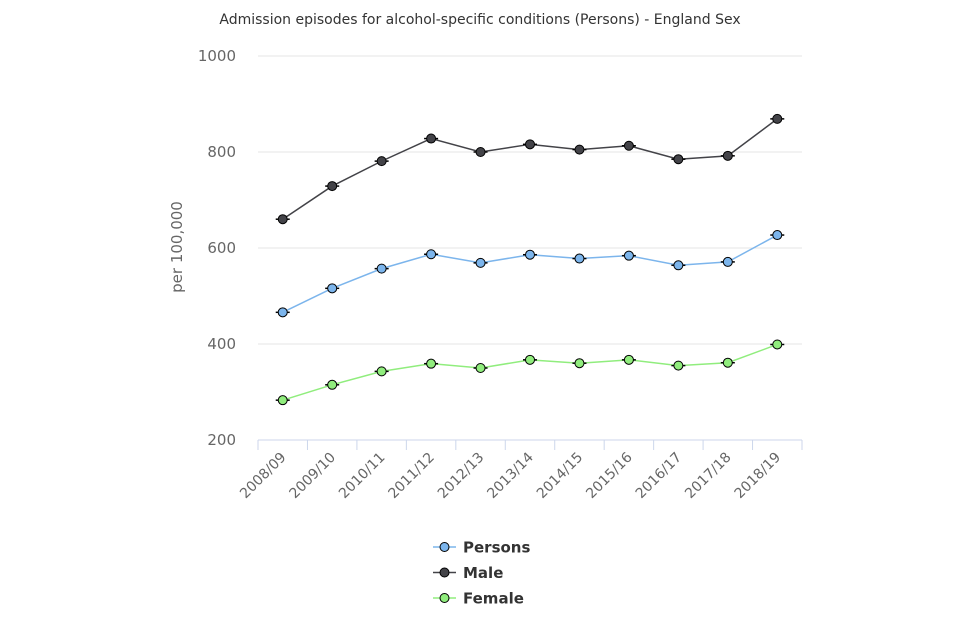  I want to click on legend-item-male: Male, so click(468, 573).